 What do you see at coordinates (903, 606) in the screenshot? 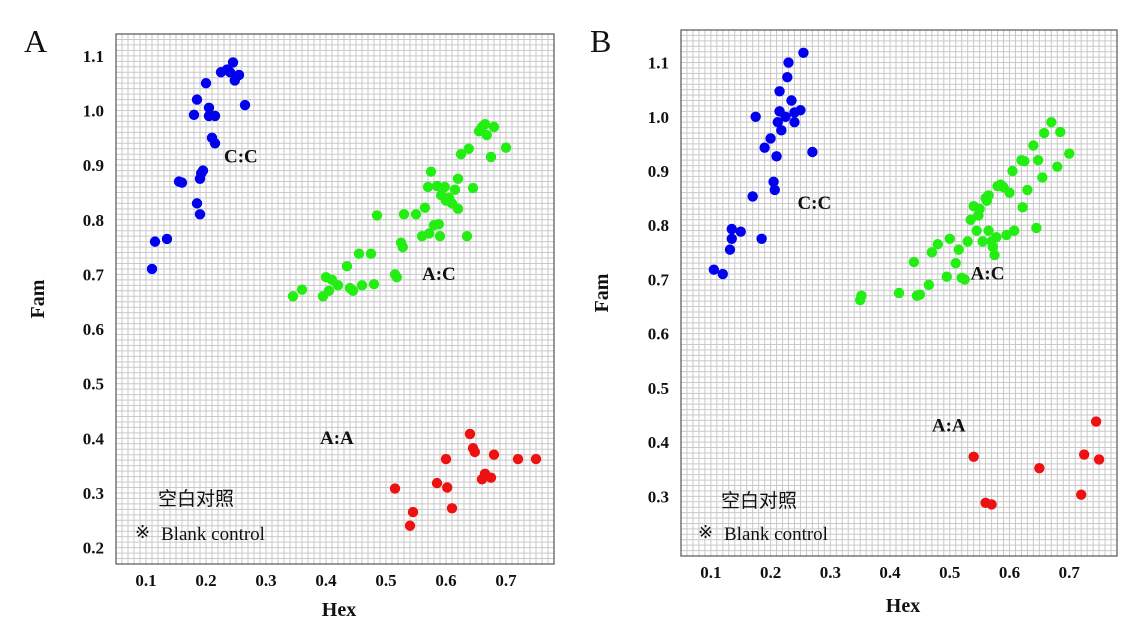
I see `x-axis-label: Hex` at bounding box center [903, 606].